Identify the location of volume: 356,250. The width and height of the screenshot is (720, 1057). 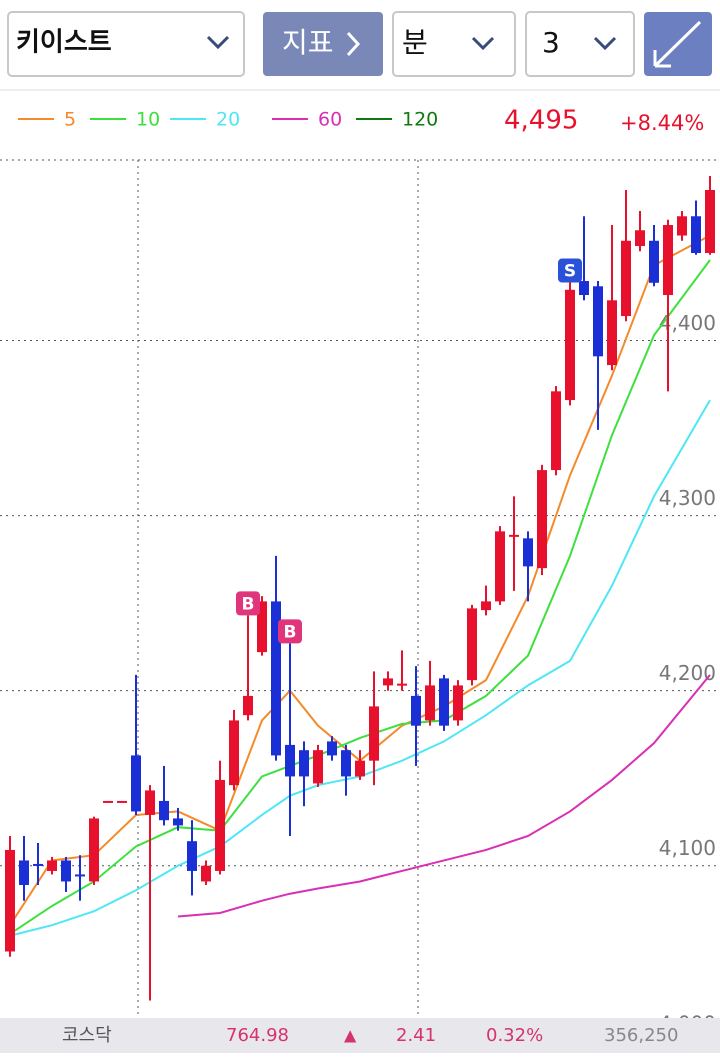
(641, 1035).